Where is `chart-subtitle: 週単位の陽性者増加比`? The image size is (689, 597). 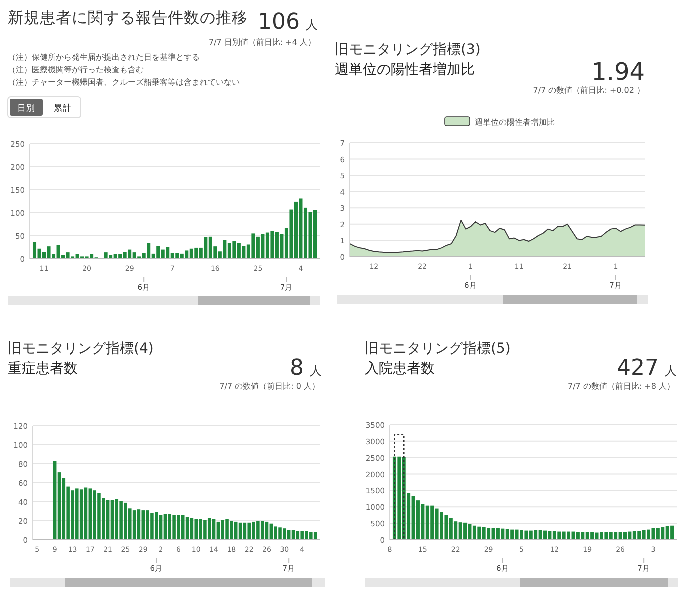 chart-subtitle: 週単位の陽性者増加比 is located at coordinates (405, 69).